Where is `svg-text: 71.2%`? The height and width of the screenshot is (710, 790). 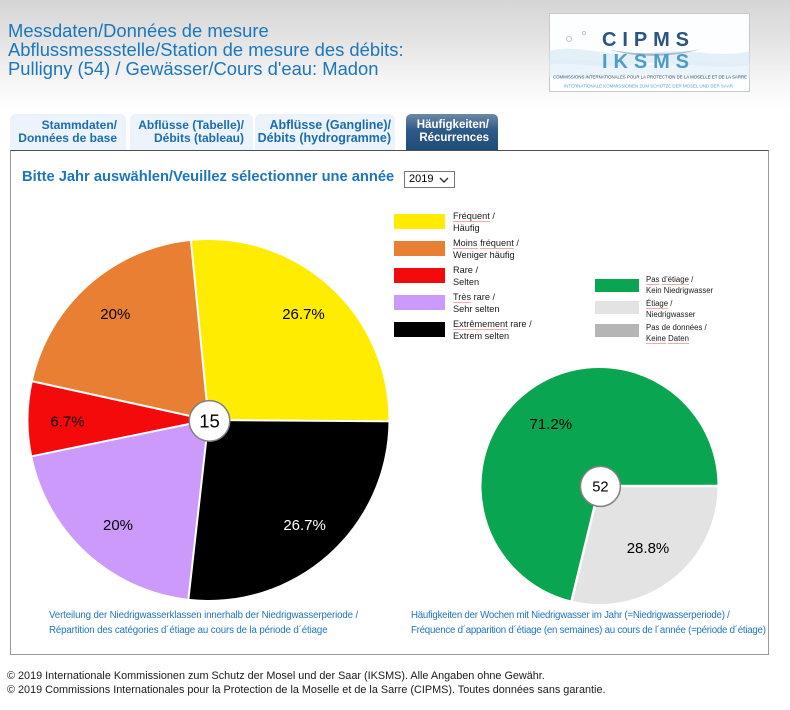
svg-text: 71.2% is located at coordinates (551, 424).